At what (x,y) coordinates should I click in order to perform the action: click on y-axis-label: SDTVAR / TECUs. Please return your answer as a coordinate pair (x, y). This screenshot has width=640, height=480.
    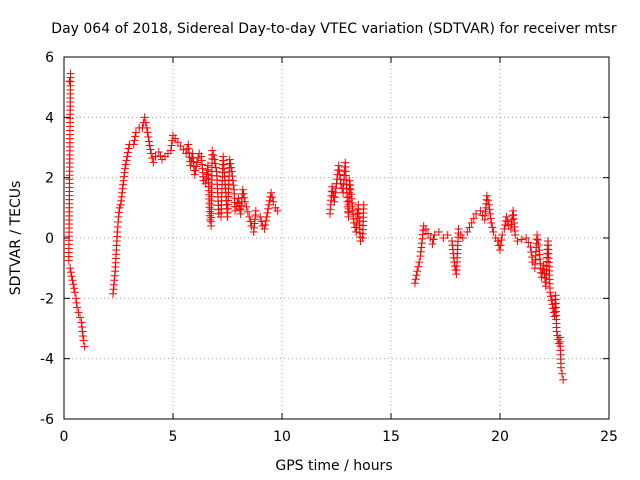
    Looking at the image, I should click on (16, 238).